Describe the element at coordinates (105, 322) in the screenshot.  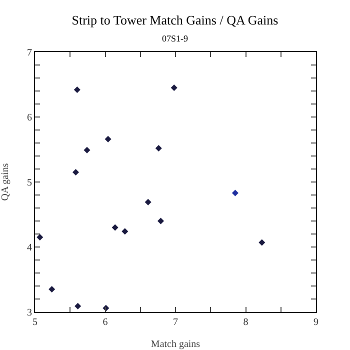
I see `x-tick-label: 6` at that location.